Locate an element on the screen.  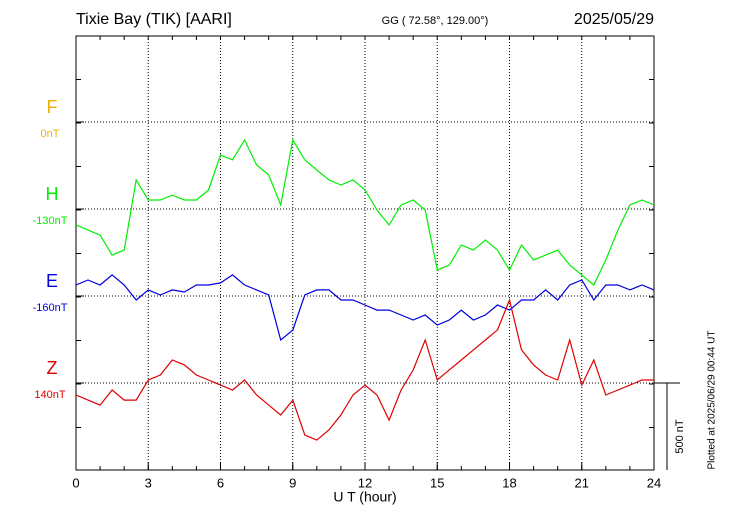
series-name: H is located at coordinates (52, 194).